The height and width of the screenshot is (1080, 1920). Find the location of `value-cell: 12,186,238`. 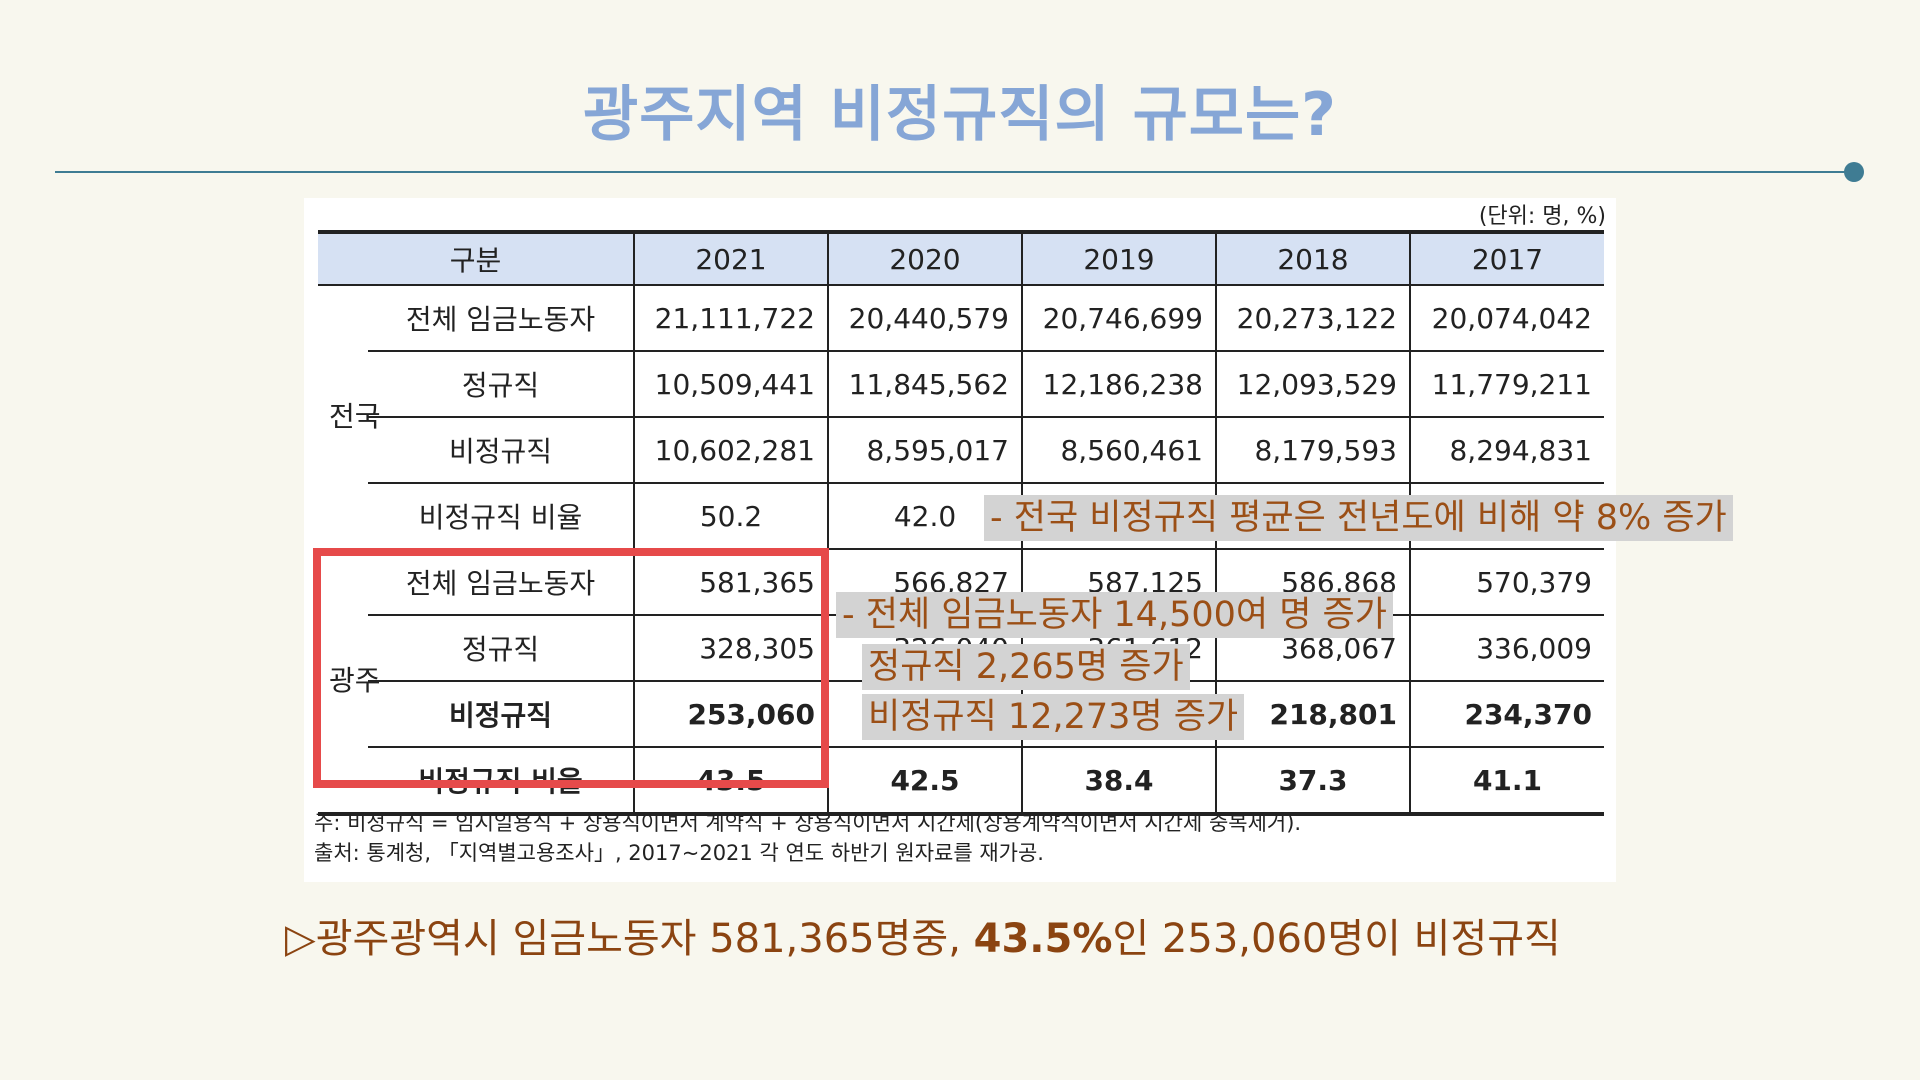

value-cell: 12,186,238 is located at coordinates (1119, 384).